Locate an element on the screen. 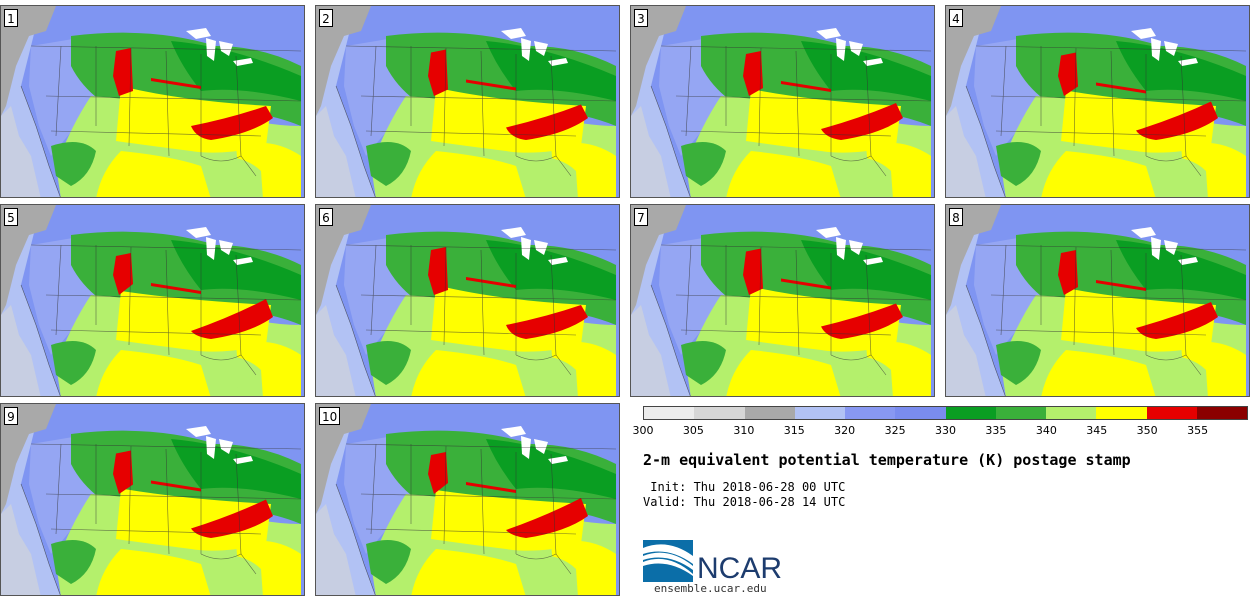 This screenshot has width=1260, height=597. init-time: Init: Thu 2018-06-28 00 UTC is located at coordinates (744, 487).